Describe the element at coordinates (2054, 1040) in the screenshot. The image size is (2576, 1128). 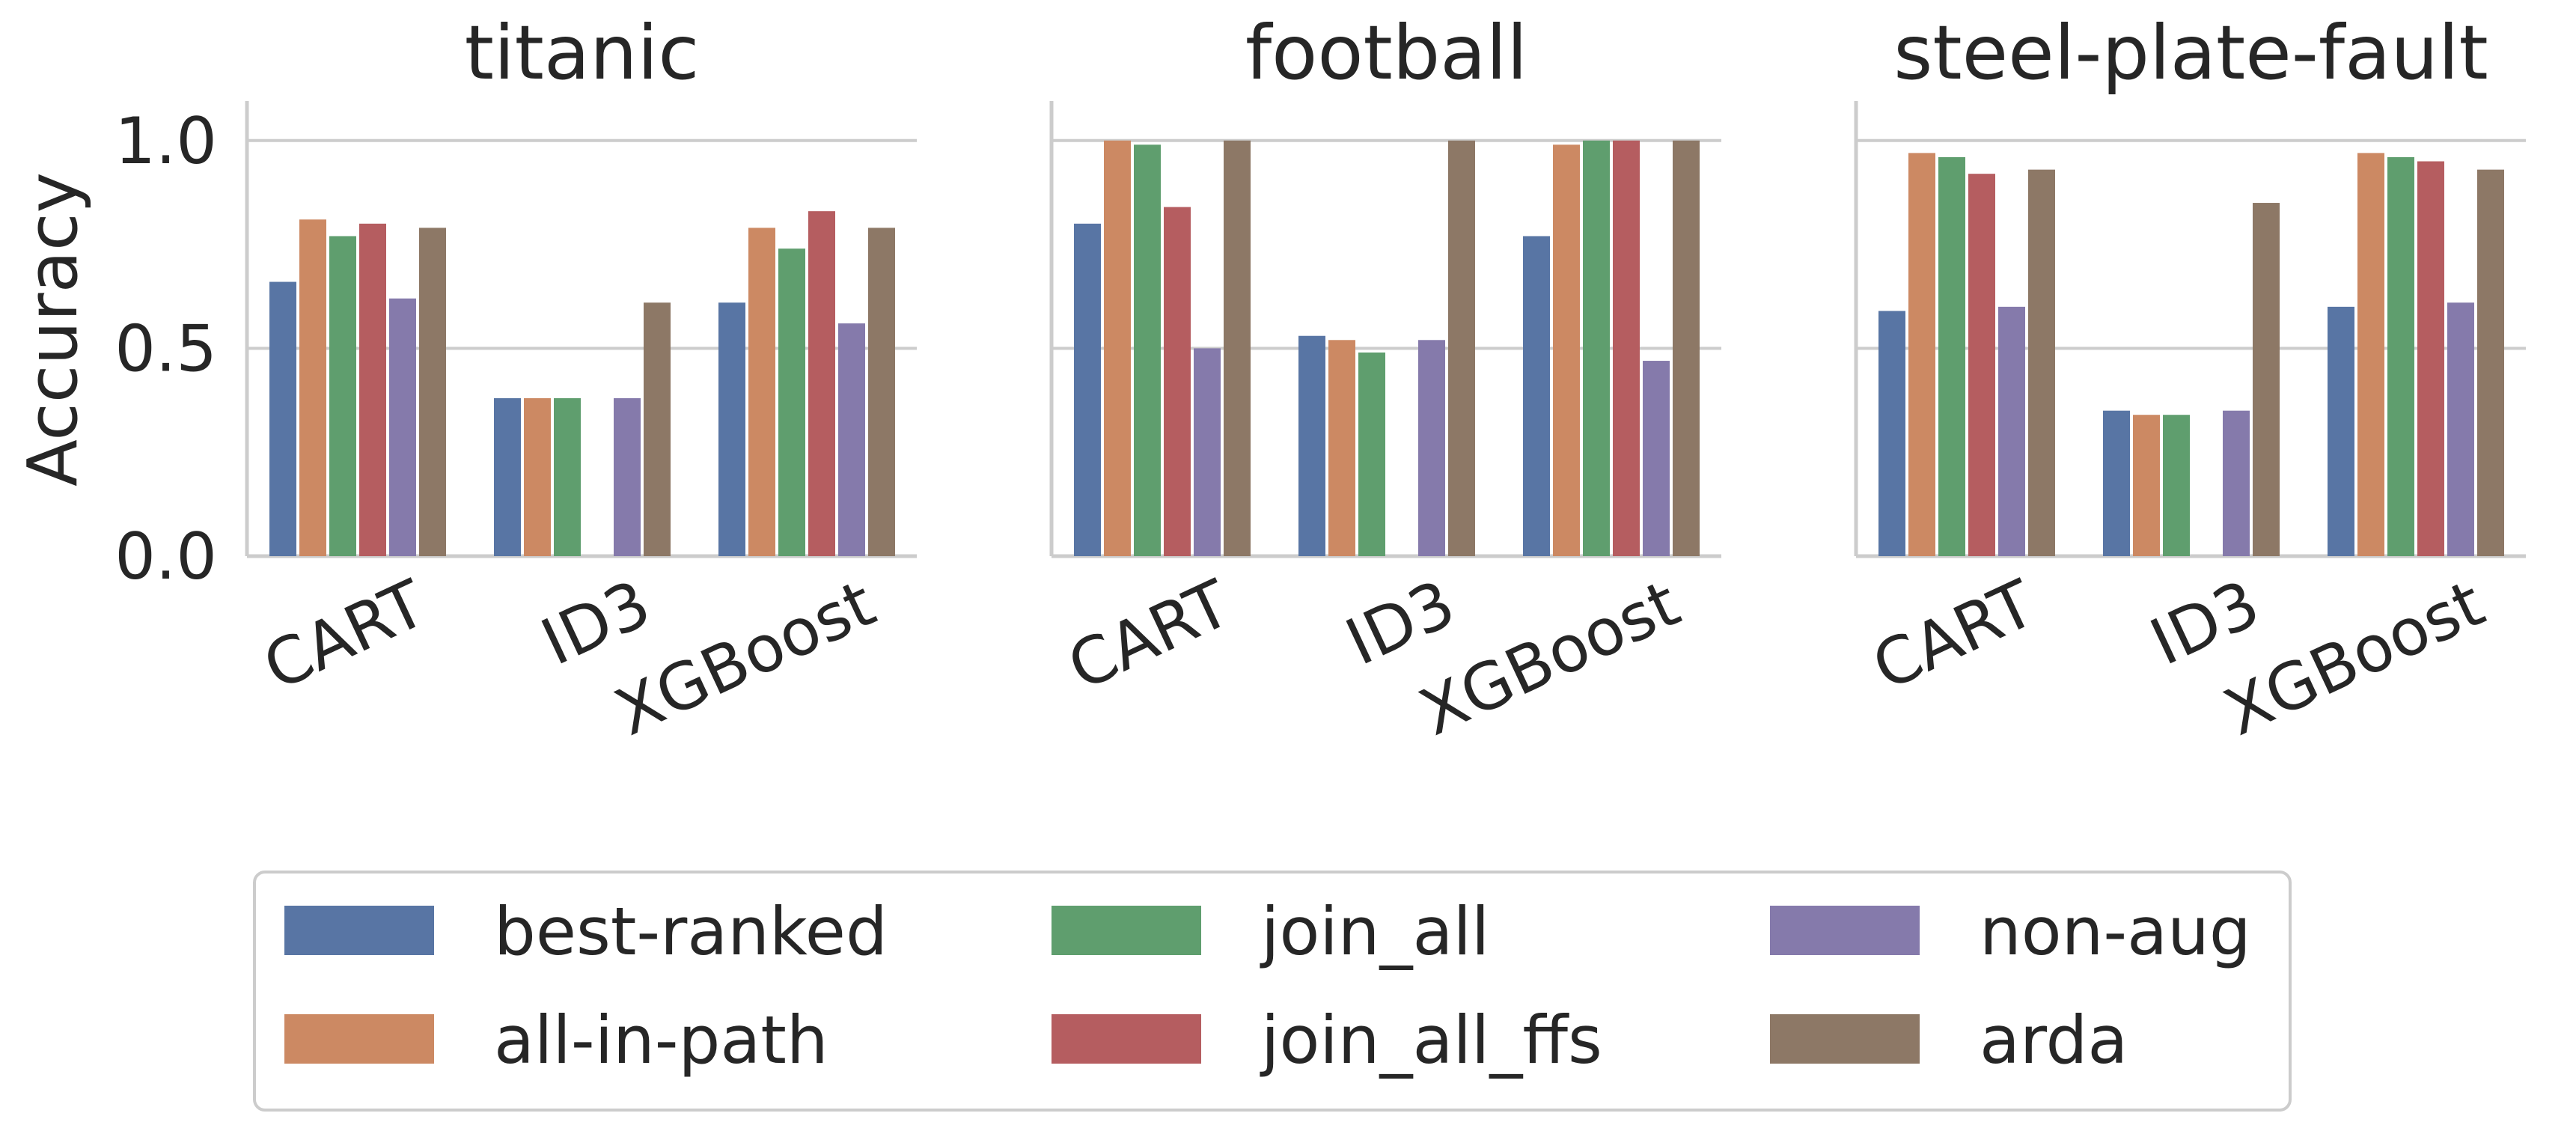
I see `legend-label: arda` at that location.